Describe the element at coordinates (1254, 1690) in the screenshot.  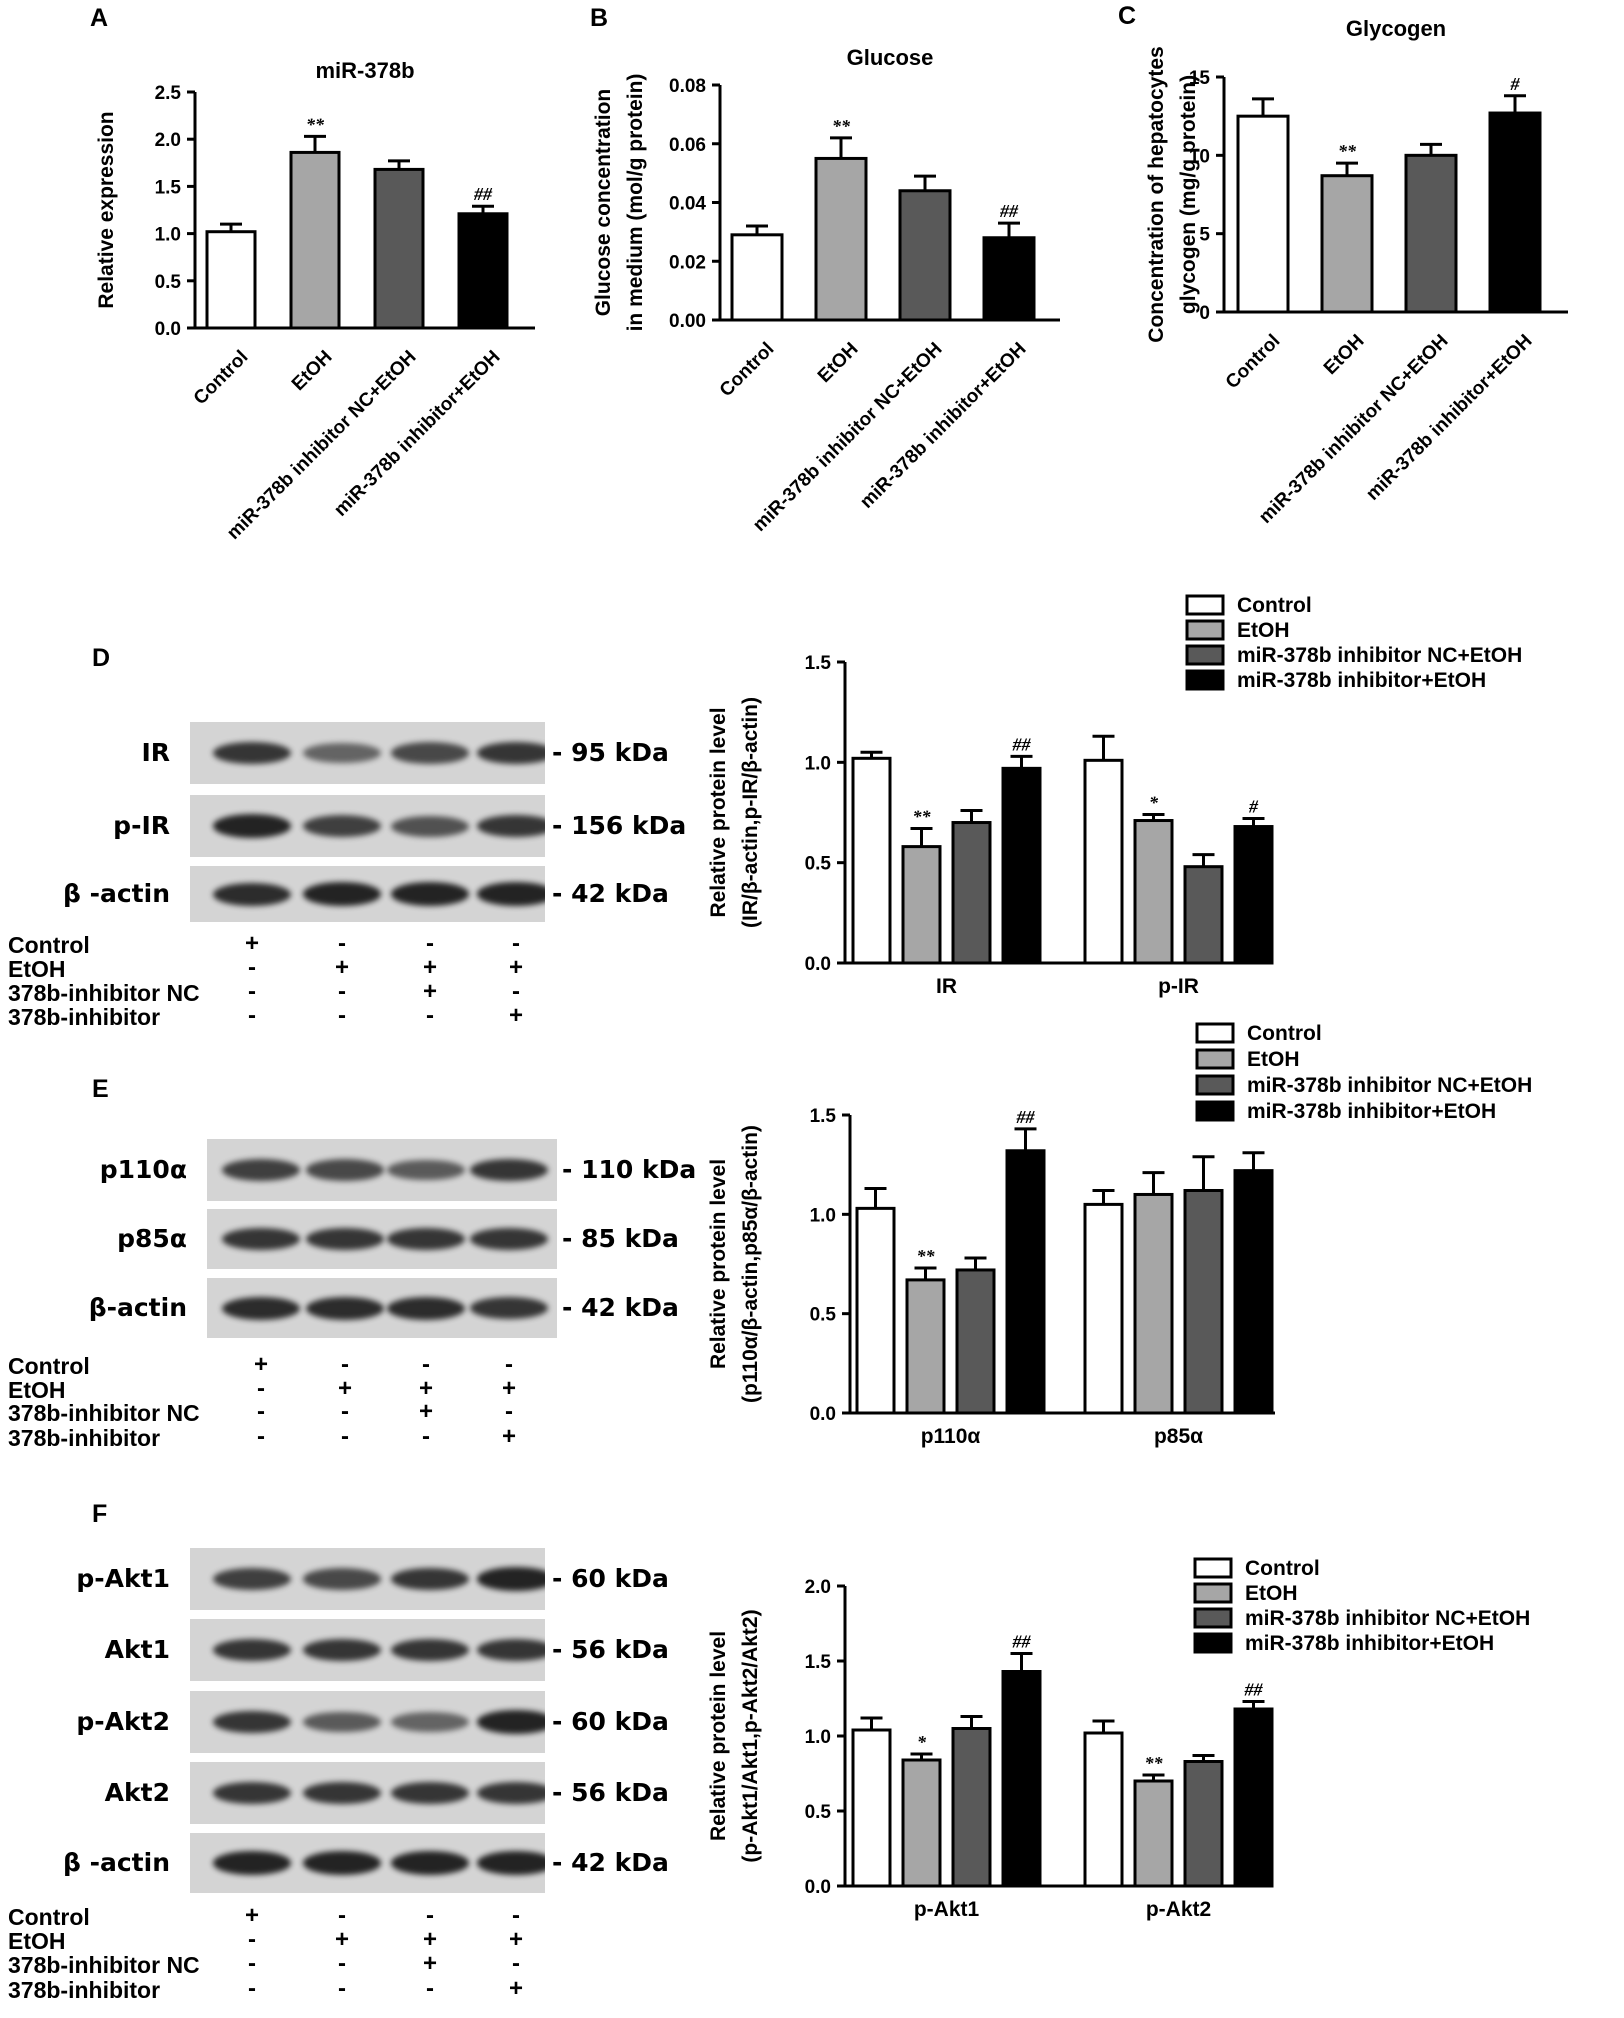
I see `significance-label-f: ##` at that location.